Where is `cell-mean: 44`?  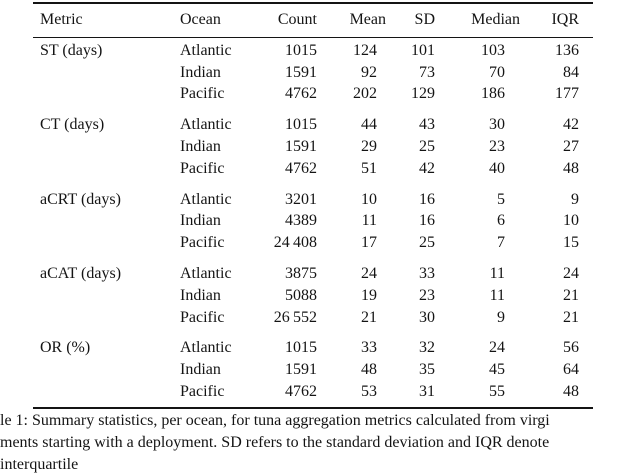
cell-mean: 44 is located at coordinates (369, 125).